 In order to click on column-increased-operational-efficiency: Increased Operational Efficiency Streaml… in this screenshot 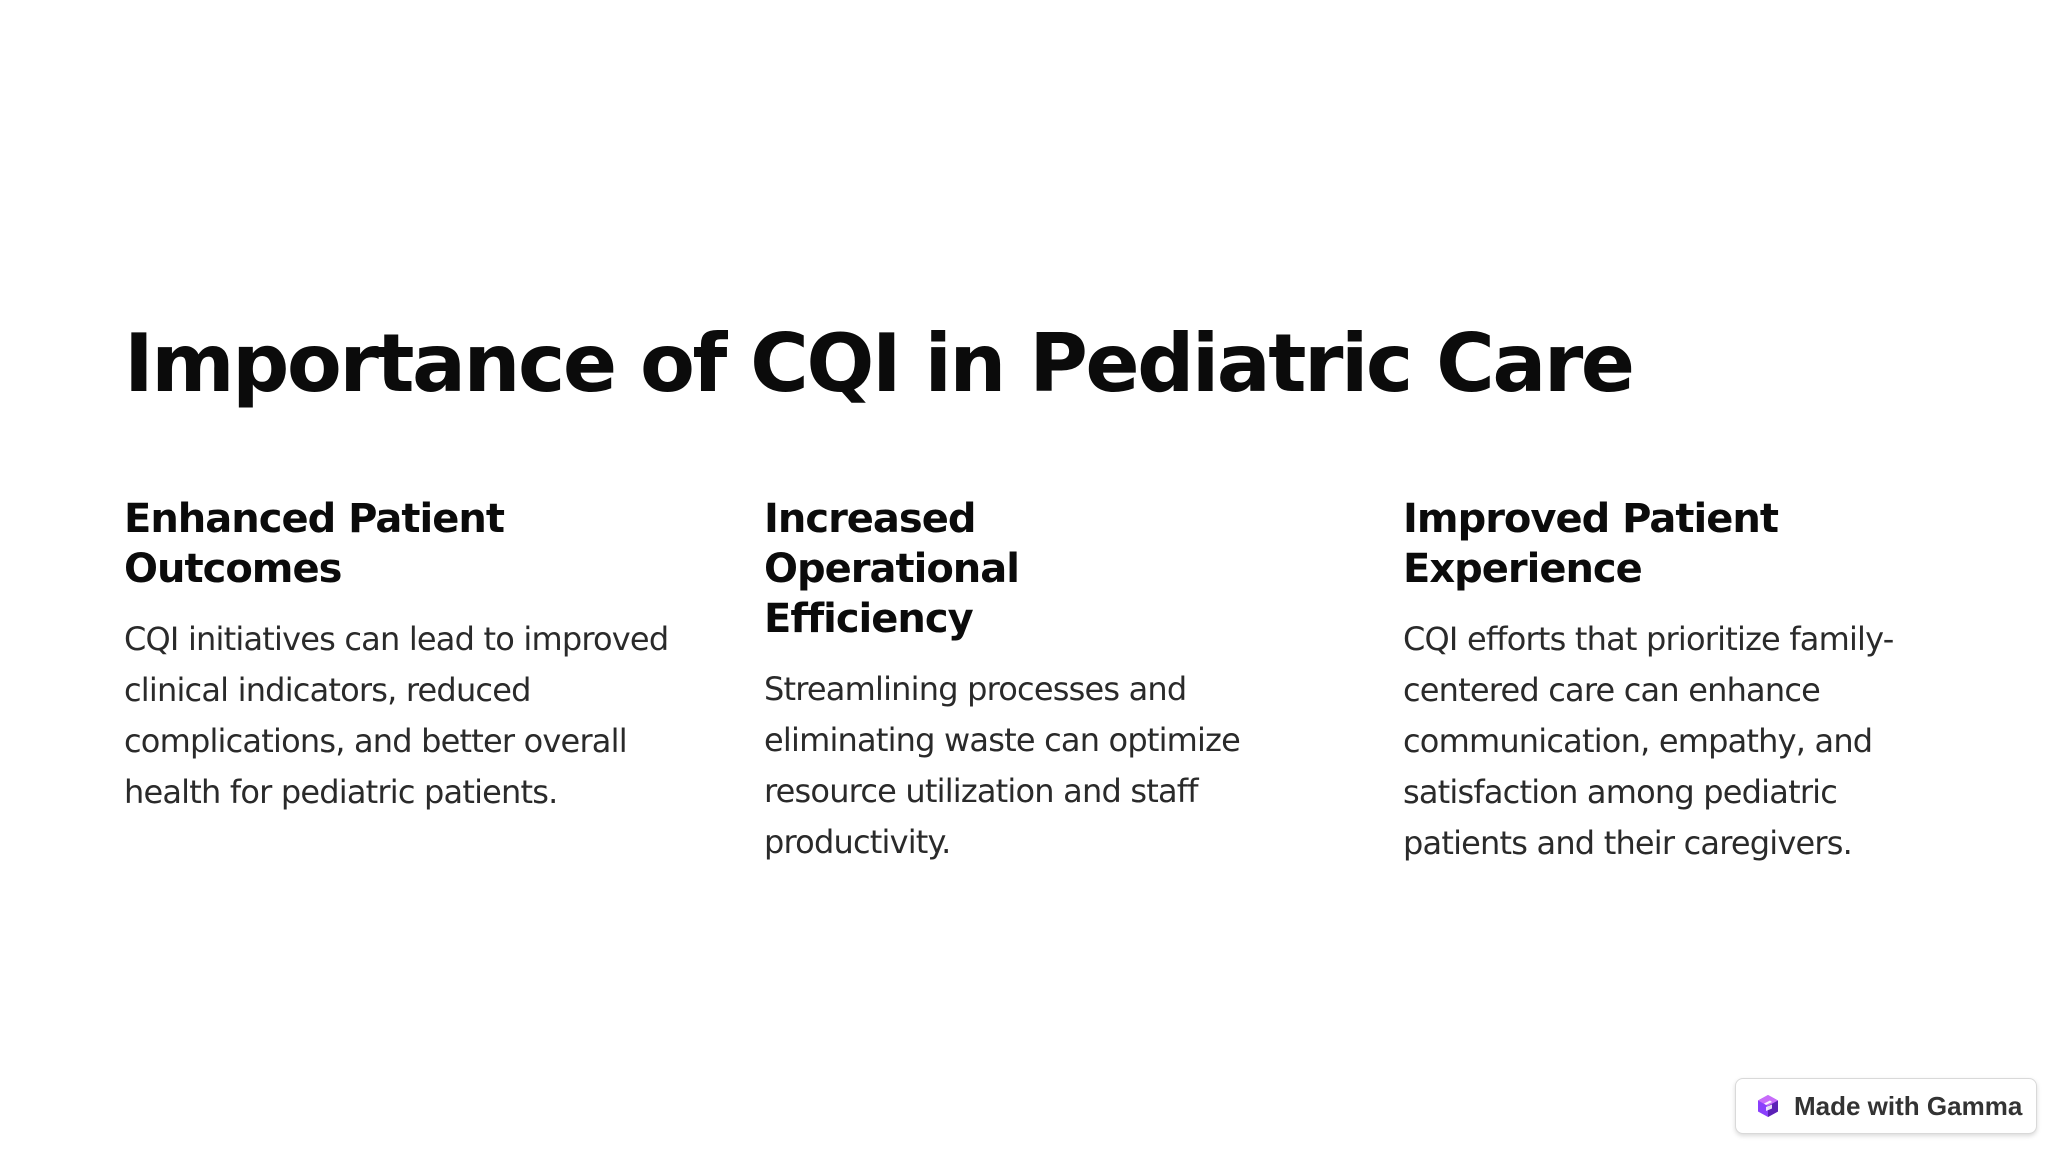, I will do `click(1044, 681)`.